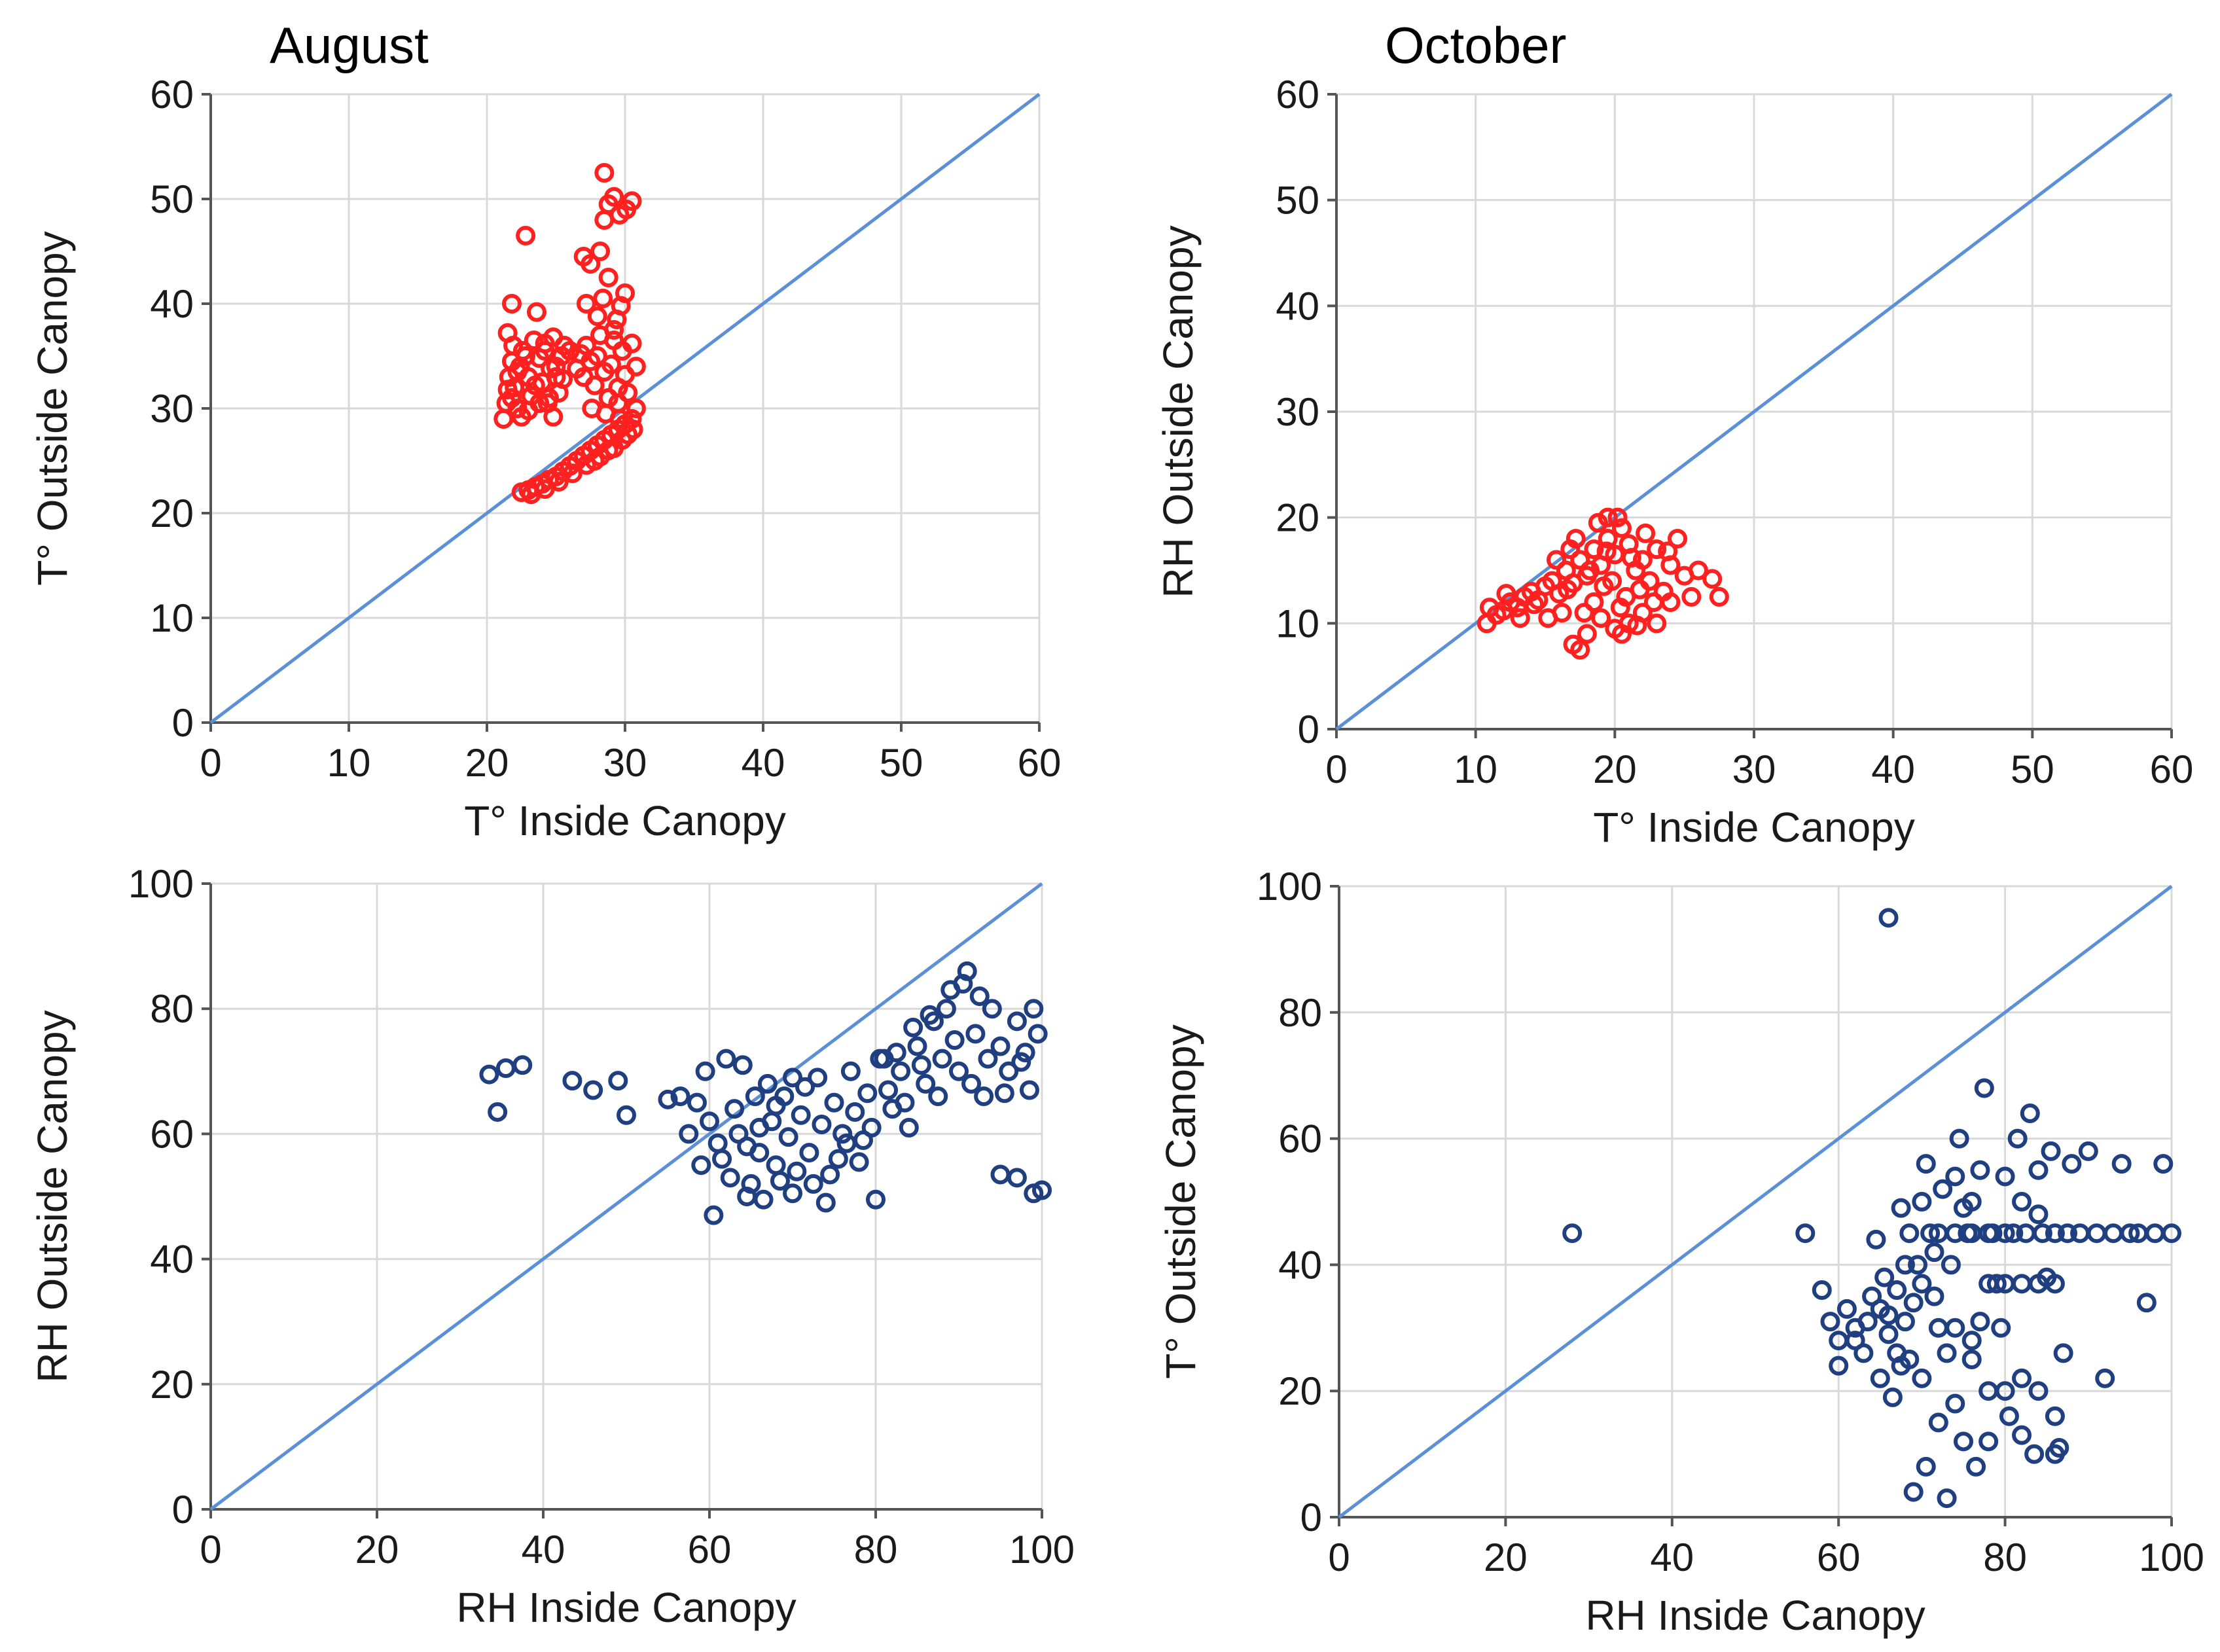 The height and width of the screenshot is (1652, 2220). Describe the element at coordinates (172, 618) in the screenshot. I see `y-tick-label: 10` at that location.